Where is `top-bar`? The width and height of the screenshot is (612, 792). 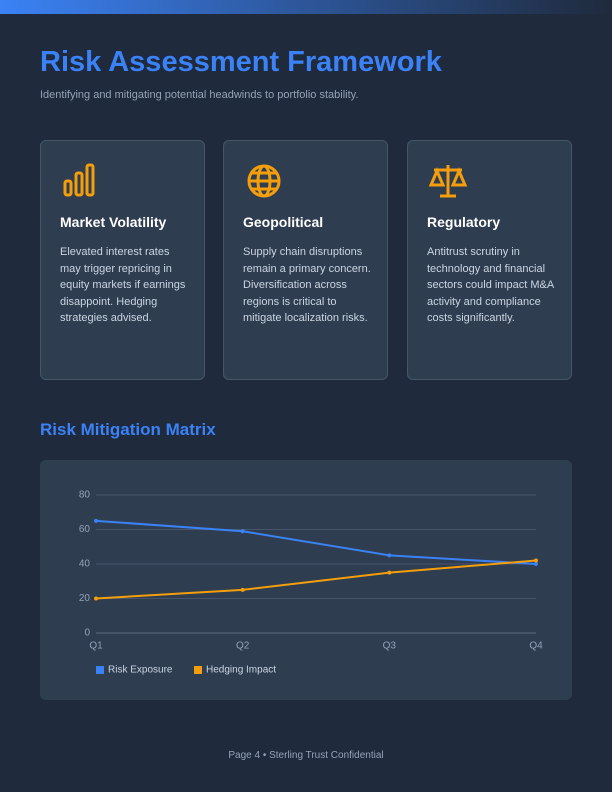 top-bar is located at coordinates (306, 7).